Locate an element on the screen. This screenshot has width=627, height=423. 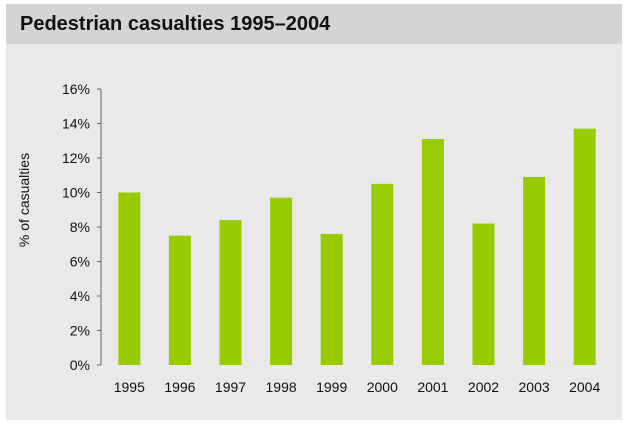
y-axis: 0% 2% 4% 6% 8% 10% 12% 14% 16% is located at coordinates (82, 227).